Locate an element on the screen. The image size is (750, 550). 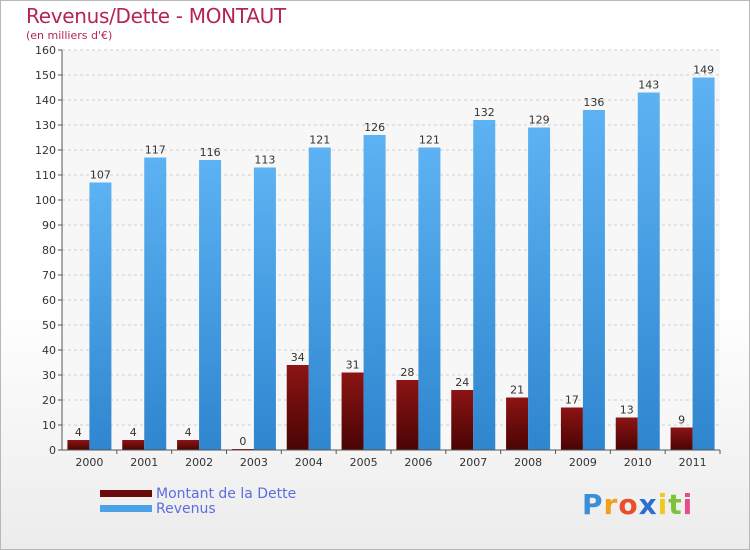
y-tick-label: 110 is located at coordinates (45, 175).